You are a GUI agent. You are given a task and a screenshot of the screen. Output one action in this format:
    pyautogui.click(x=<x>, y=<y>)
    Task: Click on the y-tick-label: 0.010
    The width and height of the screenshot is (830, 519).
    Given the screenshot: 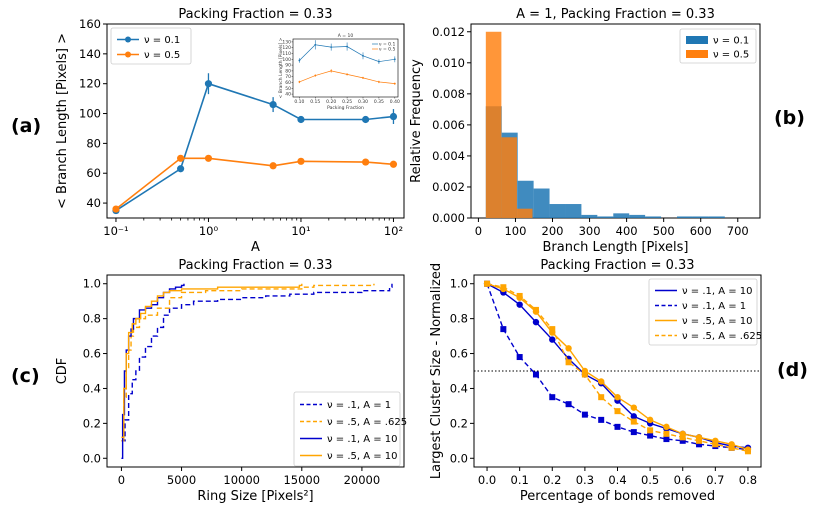 What is the action you would take?
    pyautogui.click(x=448, y=63)
    